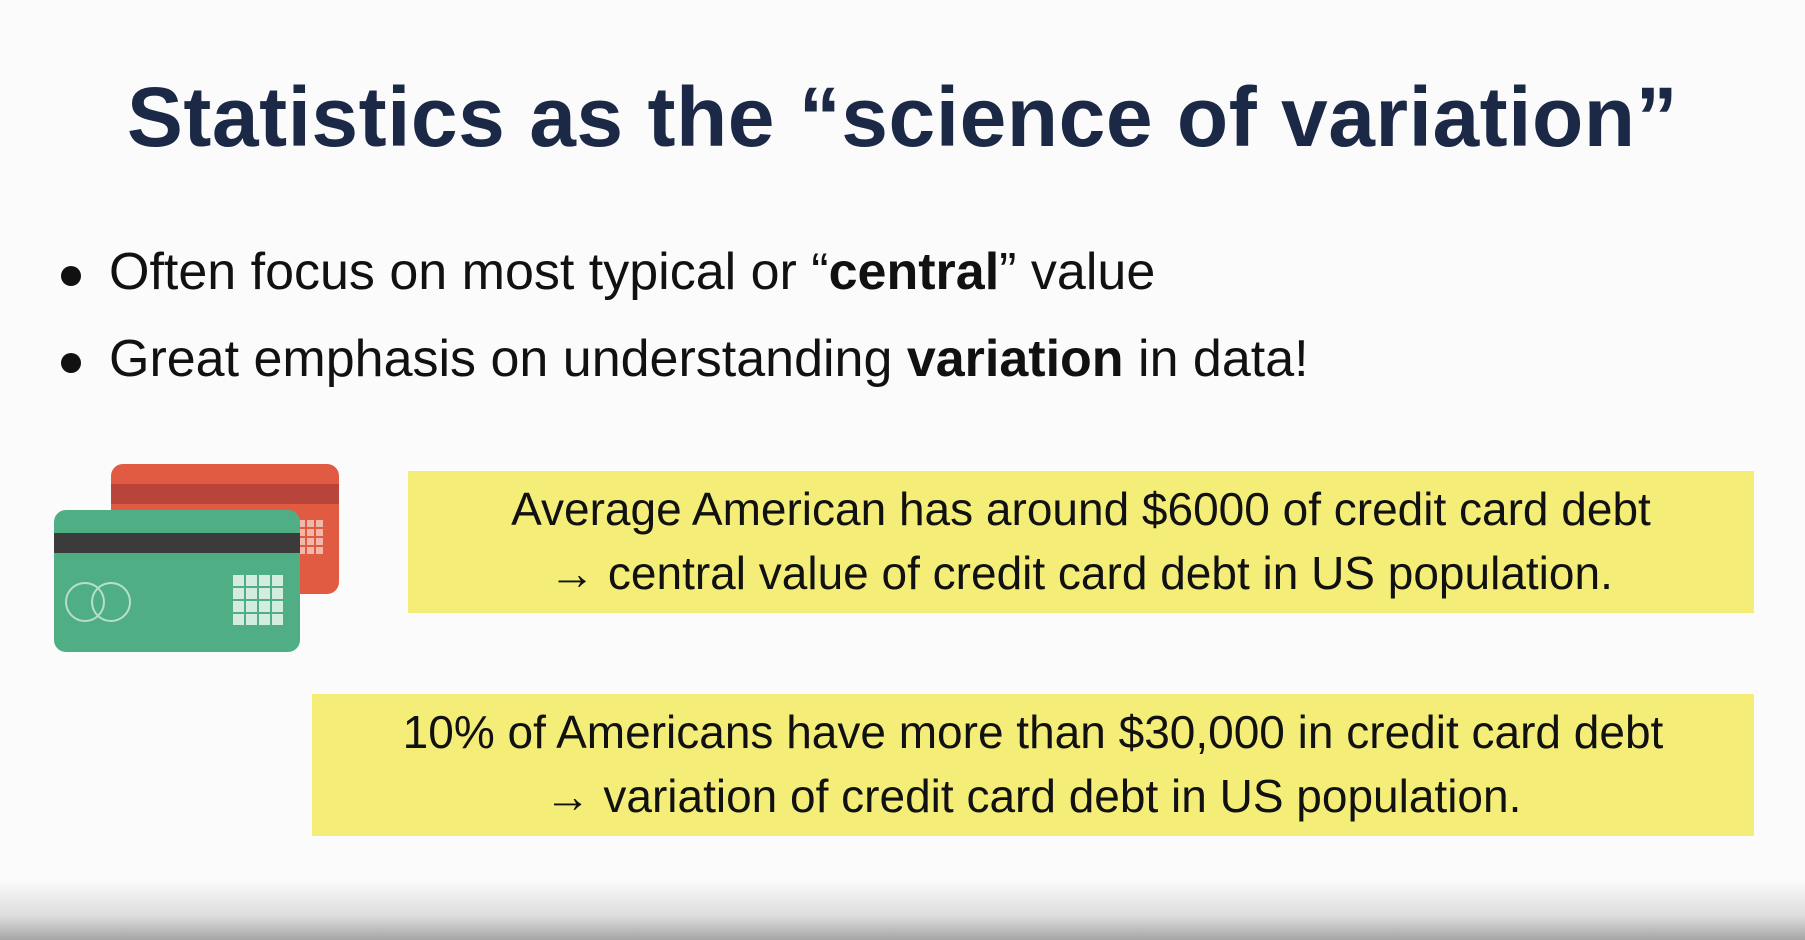  What do you see at coordinates (508, 359) in the screenshot?
I see `bullet-text-before: Great emphasis on understanding` at bounding box center [508, 359].